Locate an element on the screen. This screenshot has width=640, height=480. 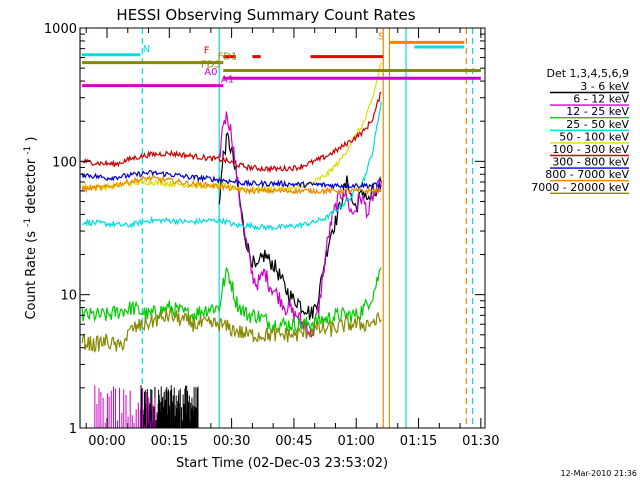
legend-label-3-6-kev: 3 - 6 keV is located at coordinates (604, 86).